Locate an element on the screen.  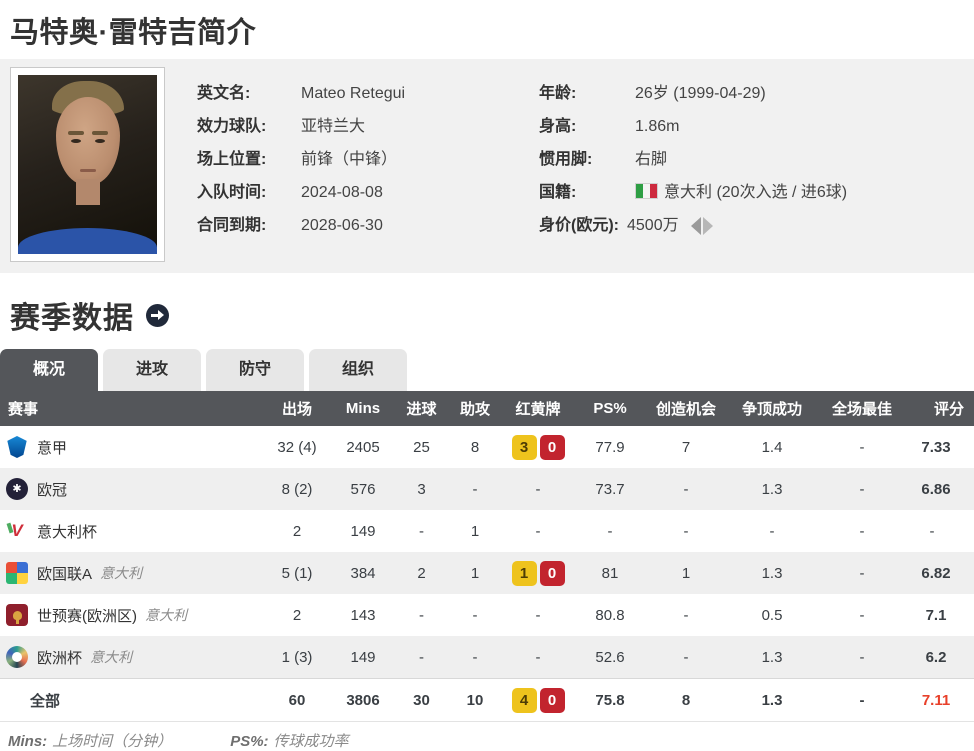
red-card-badge: 0 is located at coordinates (552, 700).